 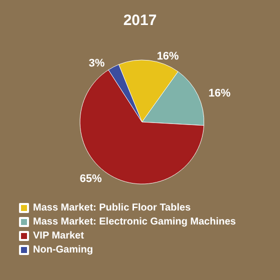 What do you see at coordinates (63, 250) in the screenshot?
I see `legend-label: Non-Gaming` at bounding box center [63, 250].